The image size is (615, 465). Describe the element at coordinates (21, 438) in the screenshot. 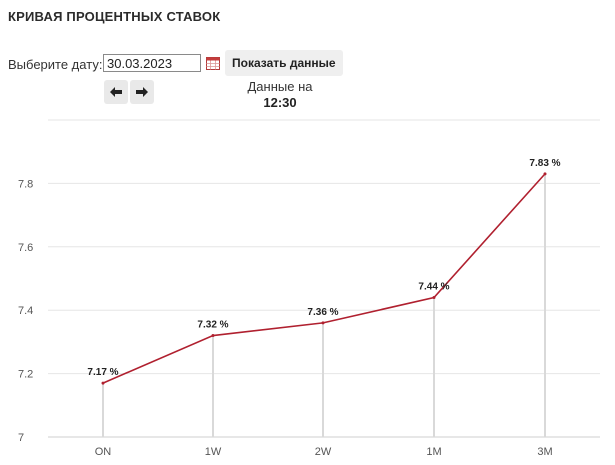

I see `y-tick-label: 7` at that location.